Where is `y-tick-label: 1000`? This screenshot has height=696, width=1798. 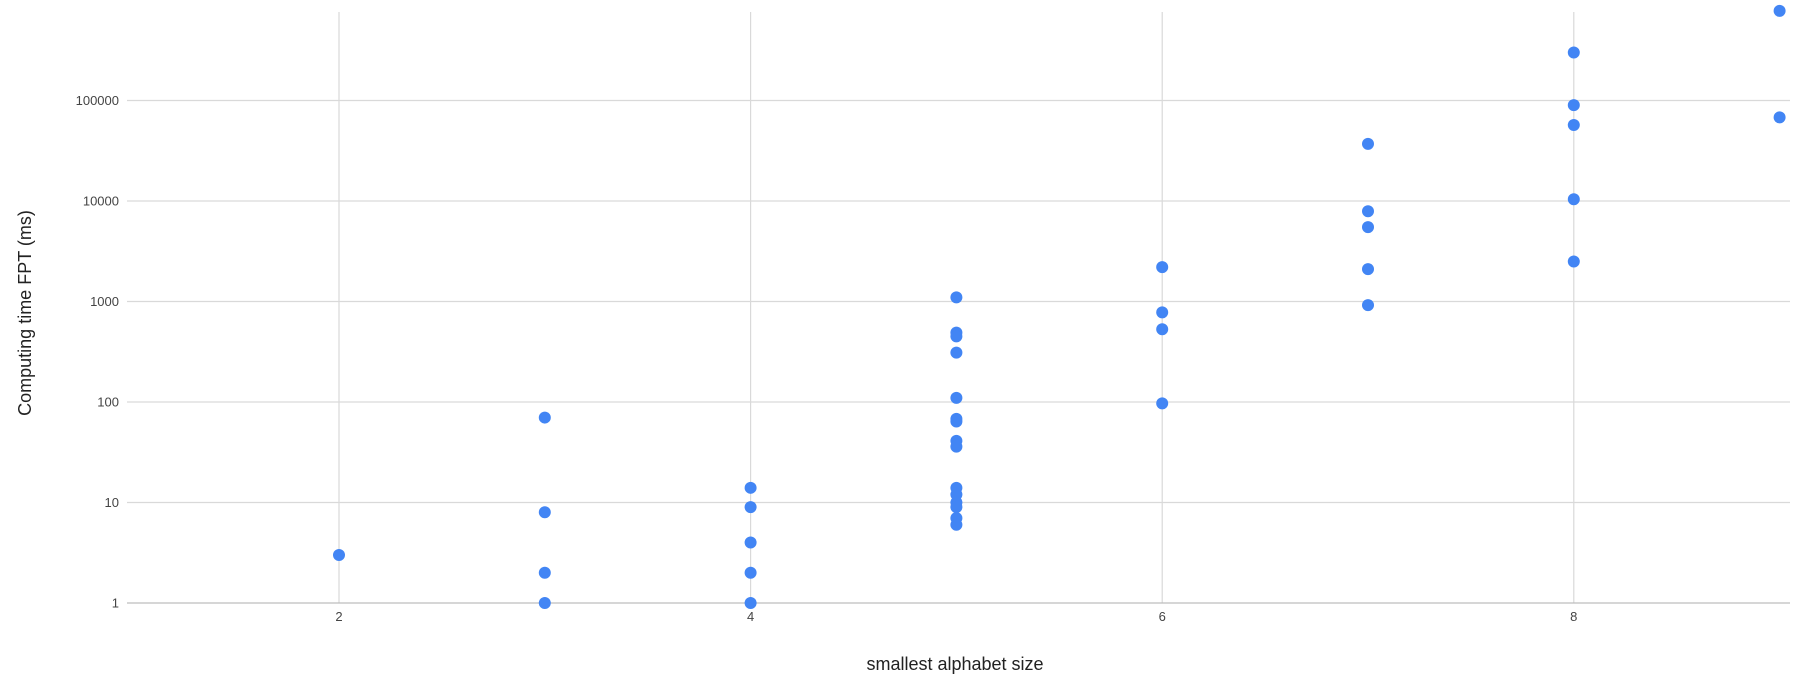
y-tick-label: 1000 is located at coordinates (104, 301).